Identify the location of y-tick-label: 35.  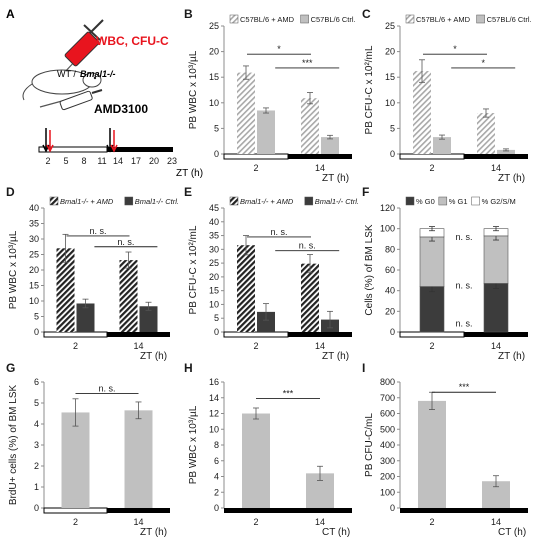
(34, 224).